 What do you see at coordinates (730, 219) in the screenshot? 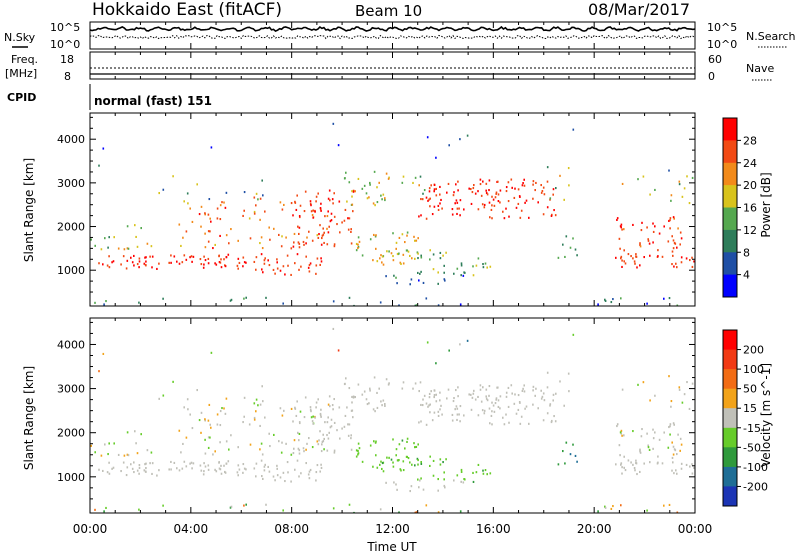
I see `colorbar-swatch` at bounding box center [730, 219].